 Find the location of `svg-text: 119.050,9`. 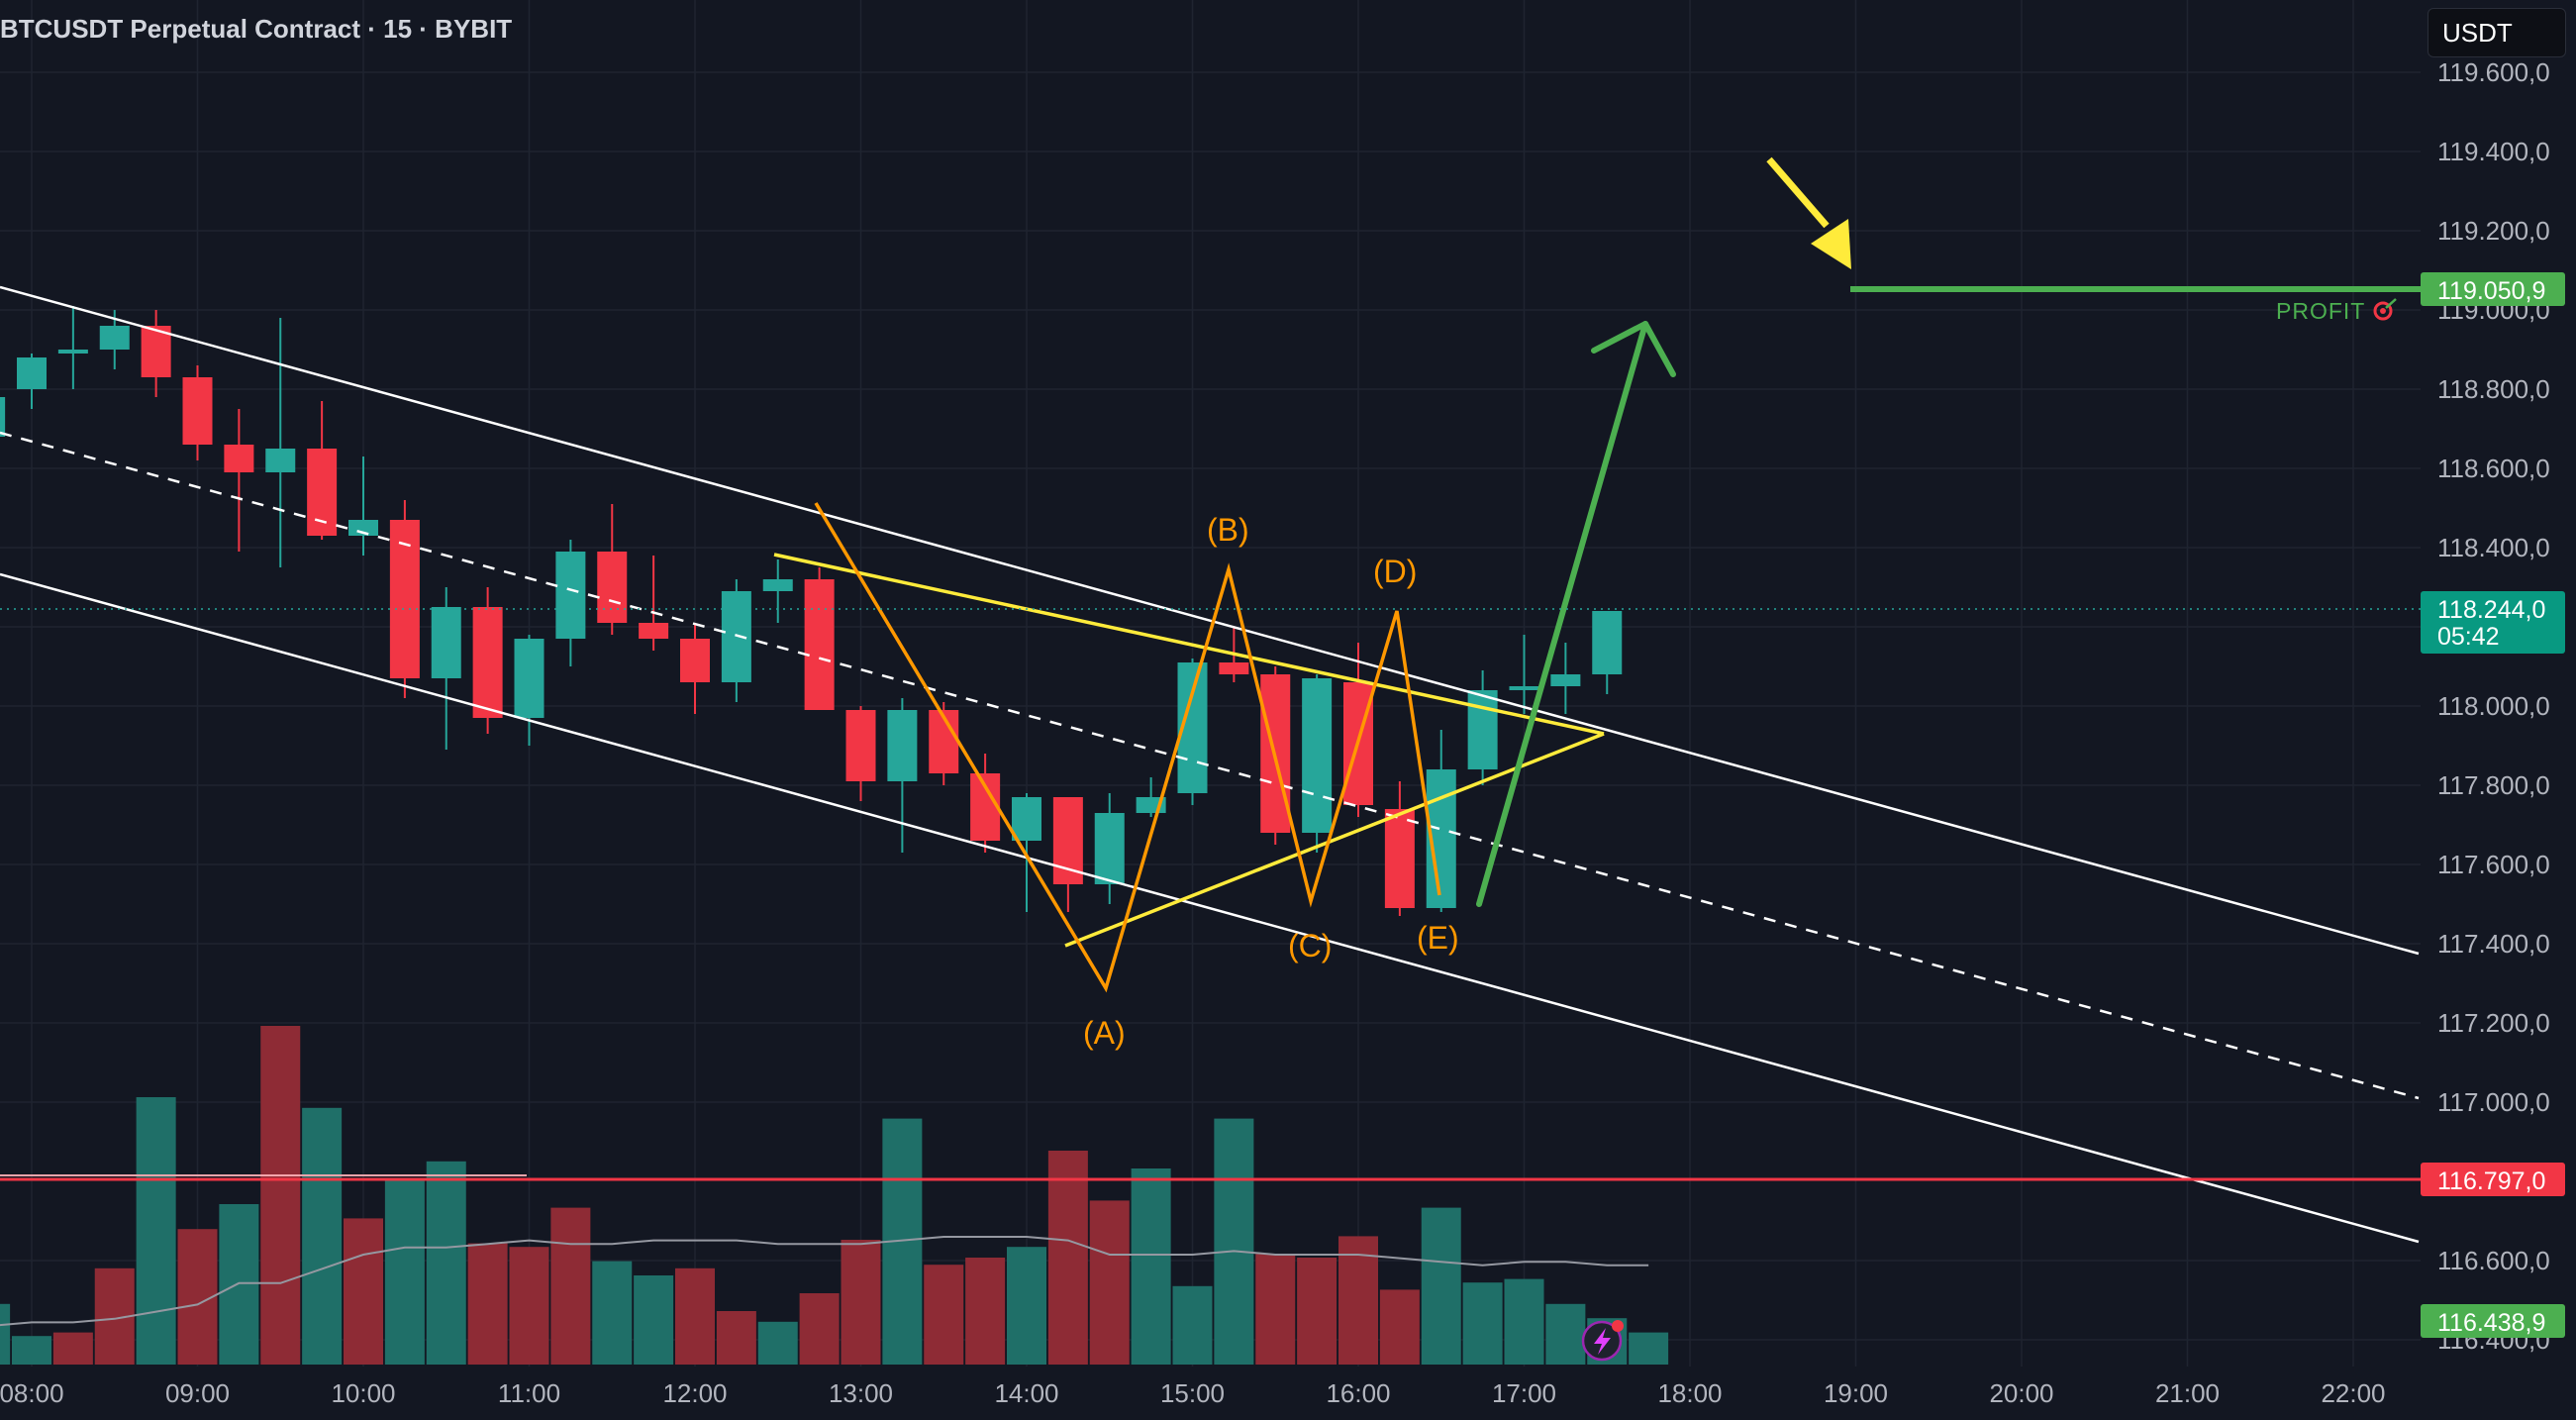

svg-text: 119.050,9 is located at coordinates (2491, 291).